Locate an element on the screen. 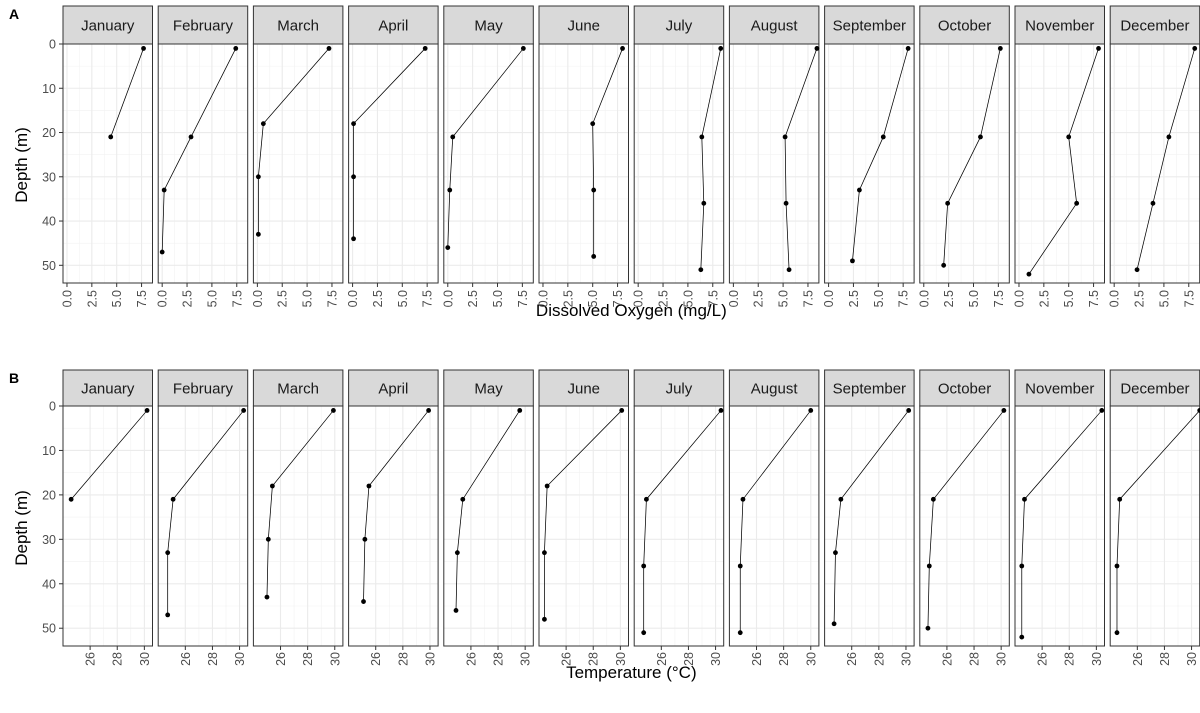 The height and width of the screenshot is (713, 1200). panel-october: October 26 28 30 is located at coordinates (964, 517).